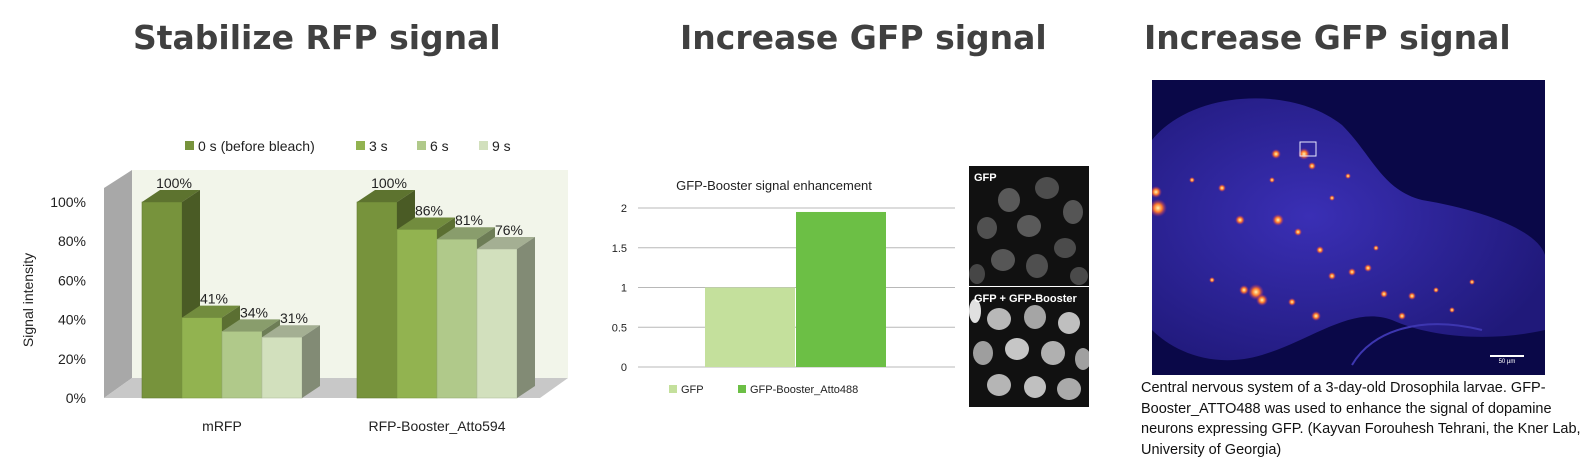  What do you see at coordinates (72, 241) in the screenshot?
I see `y-tick-label: 80%` at bounding box center [72, 241].